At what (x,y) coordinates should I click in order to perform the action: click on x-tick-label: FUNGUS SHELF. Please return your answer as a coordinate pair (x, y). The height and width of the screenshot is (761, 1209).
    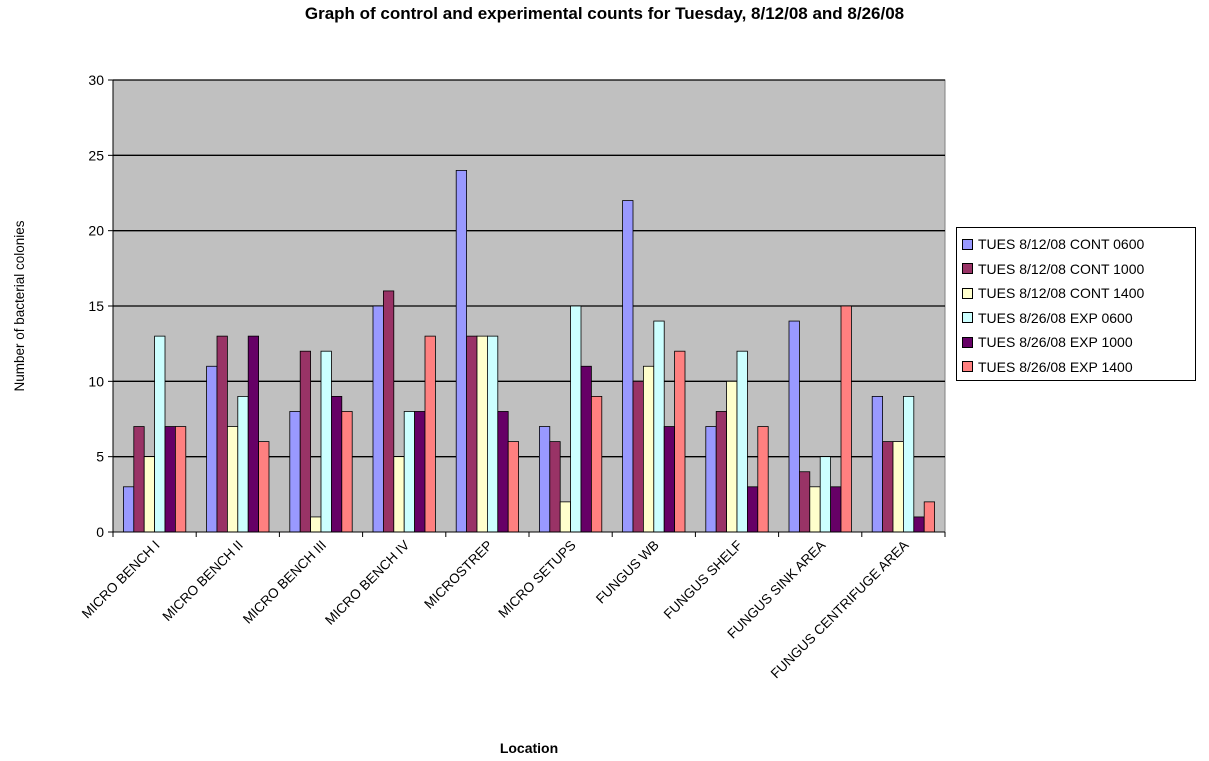
    Looking at the image, I should click on (703, 580).